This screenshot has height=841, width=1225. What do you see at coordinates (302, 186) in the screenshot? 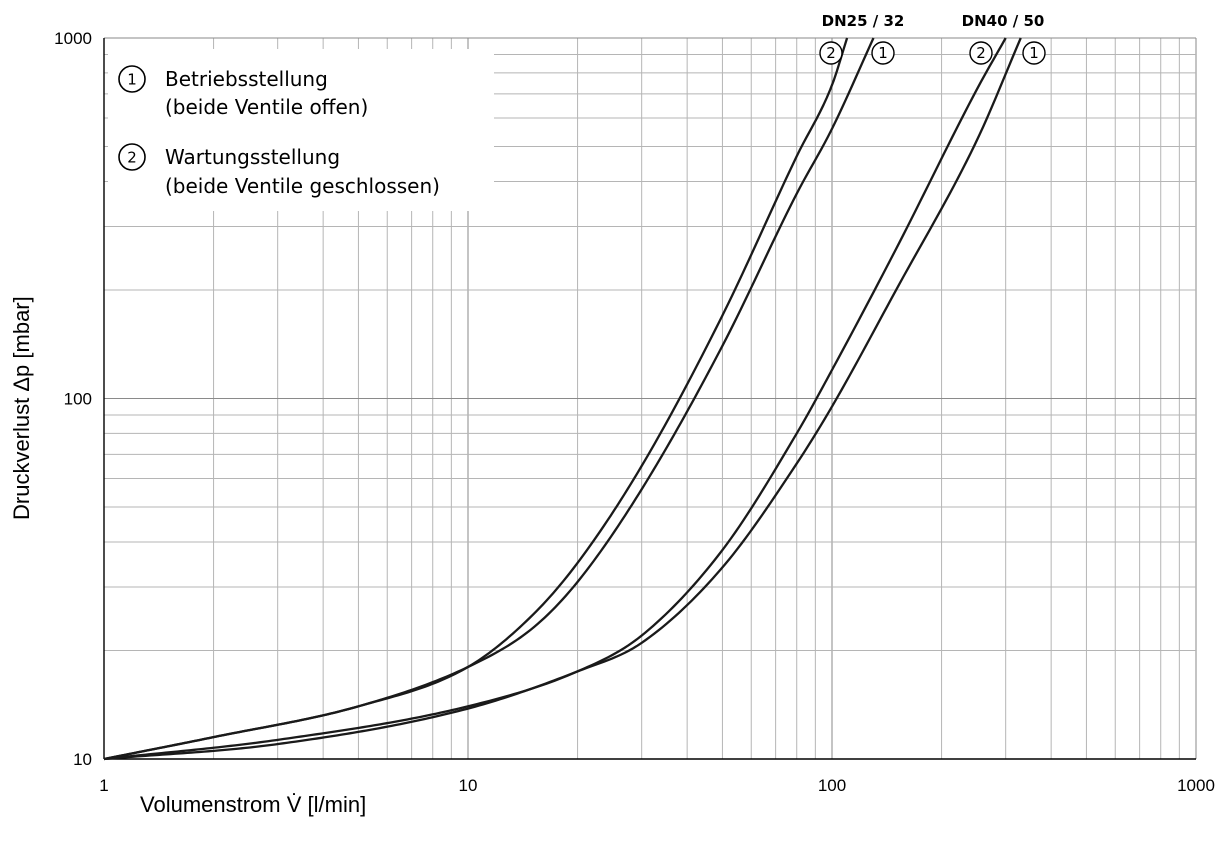
I see `legend-item-2-line2: (beide Ventile geschlossen)` at bounding box center [302, 186].